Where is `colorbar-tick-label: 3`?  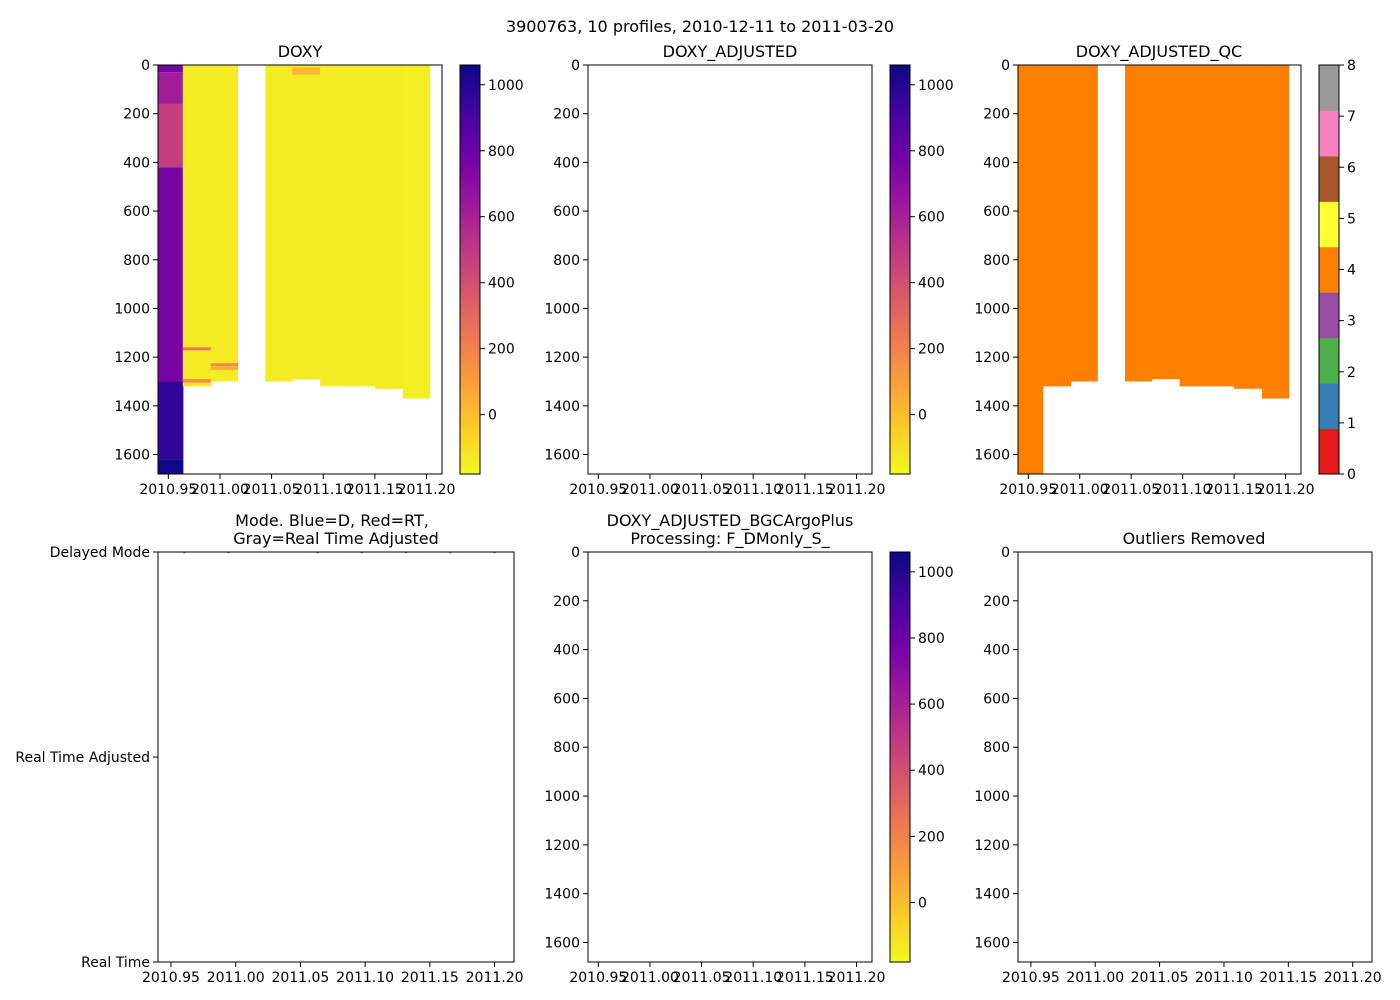
colorbar-tick-label: 3 is located at coordinates (1351, 322).